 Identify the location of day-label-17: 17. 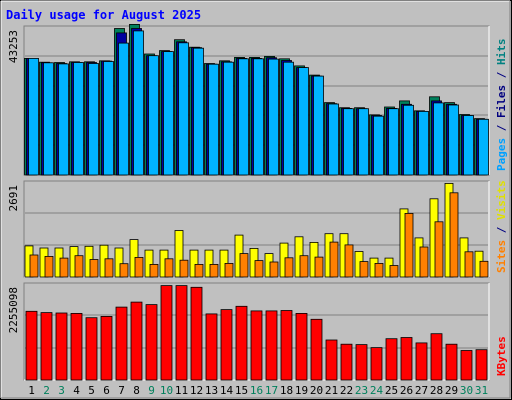
(271, 390).